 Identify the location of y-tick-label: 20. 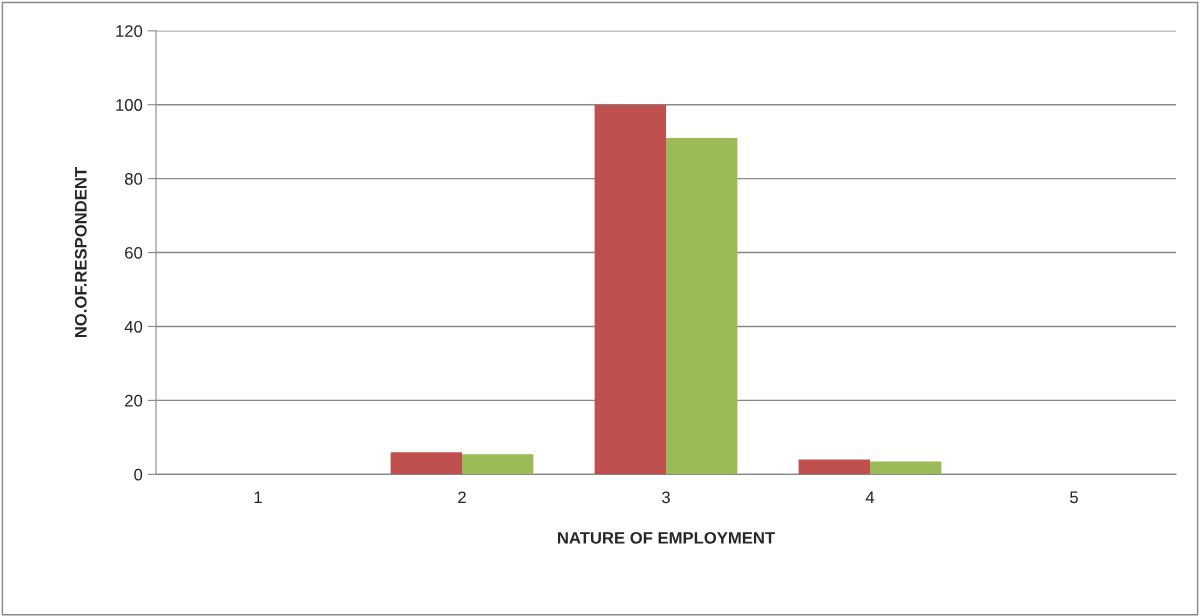
(134, 400).